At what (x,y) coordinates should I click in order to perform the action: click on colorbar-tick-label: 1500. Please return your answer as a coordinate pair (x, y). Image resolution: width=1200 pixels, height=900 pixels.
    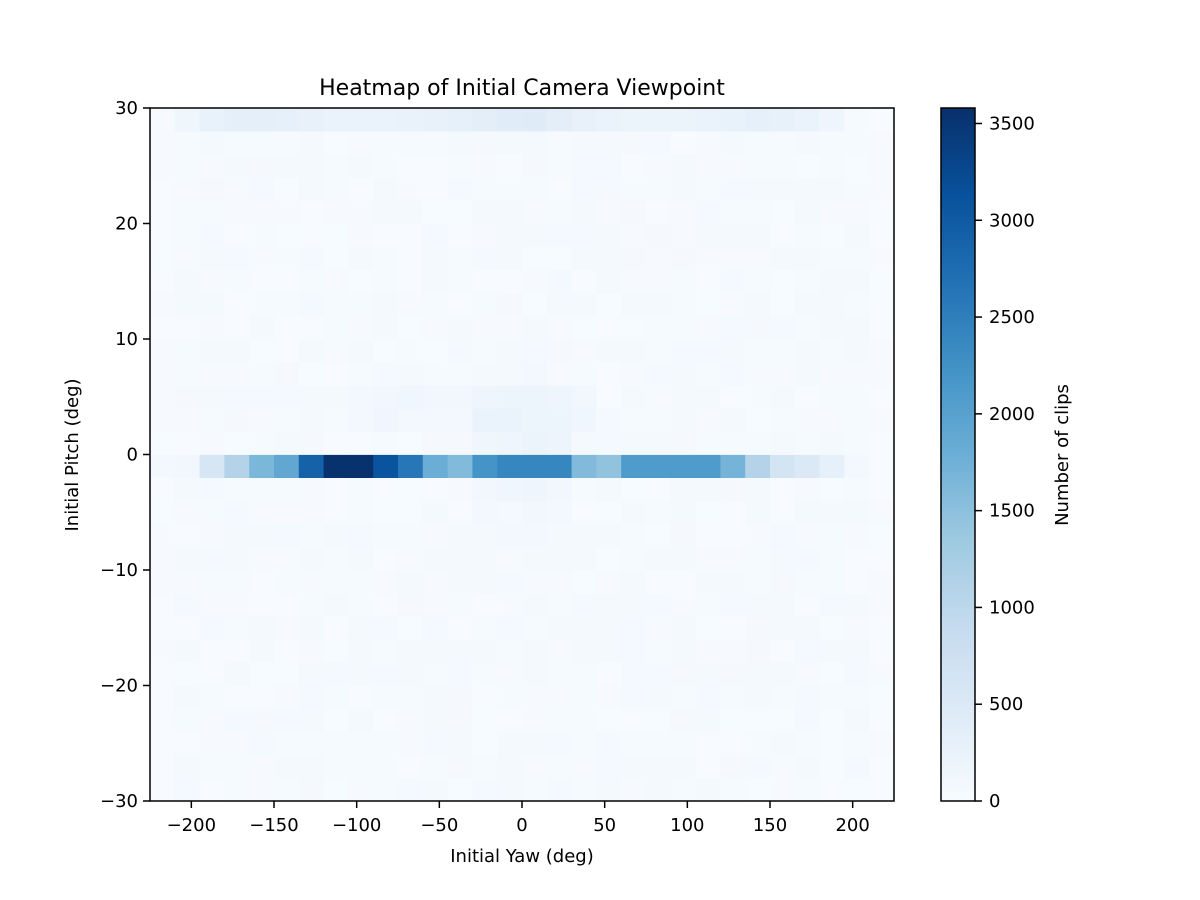
    Looking at the image, I should click on (1012, 511).